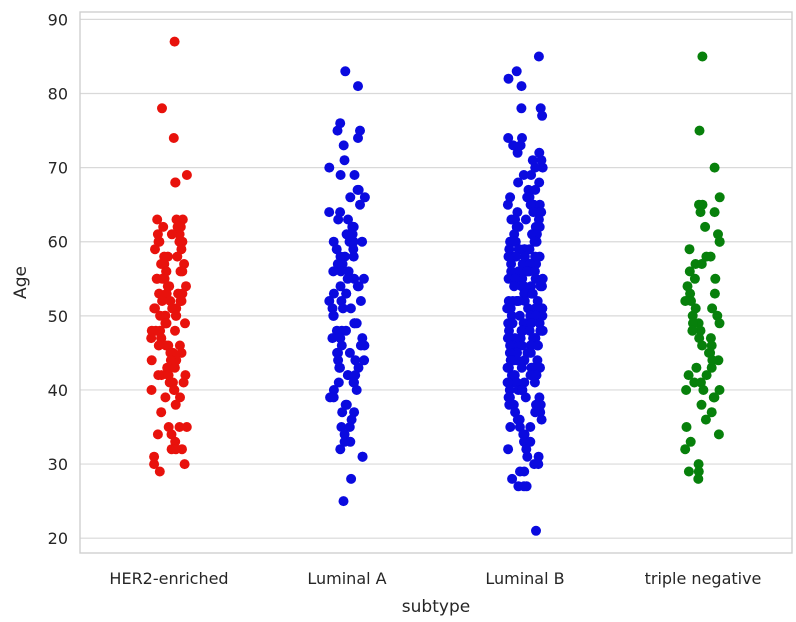  What do you see at coordinates (21, 282) in the screenshot?
I see `y-axis-label: Age` at bounding box center [21, 282].